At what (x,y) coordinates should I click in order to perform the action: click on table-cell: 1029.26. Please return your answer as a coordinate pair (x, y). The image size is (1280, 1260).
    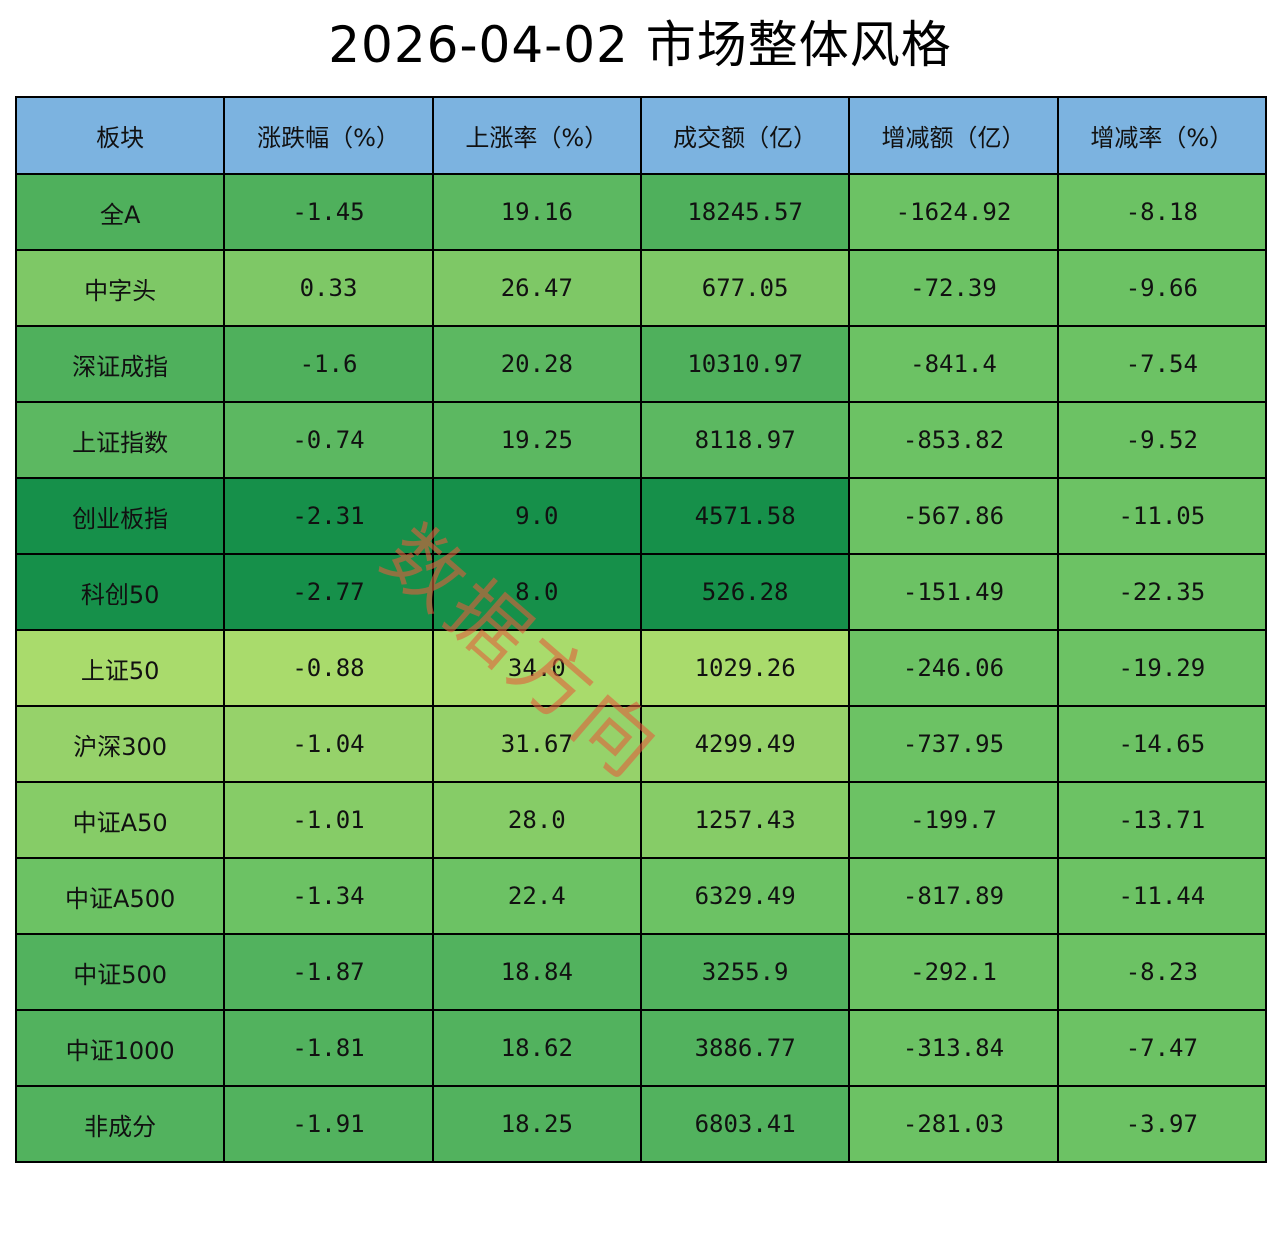
    Looking at the image, I should click on (745, 668).